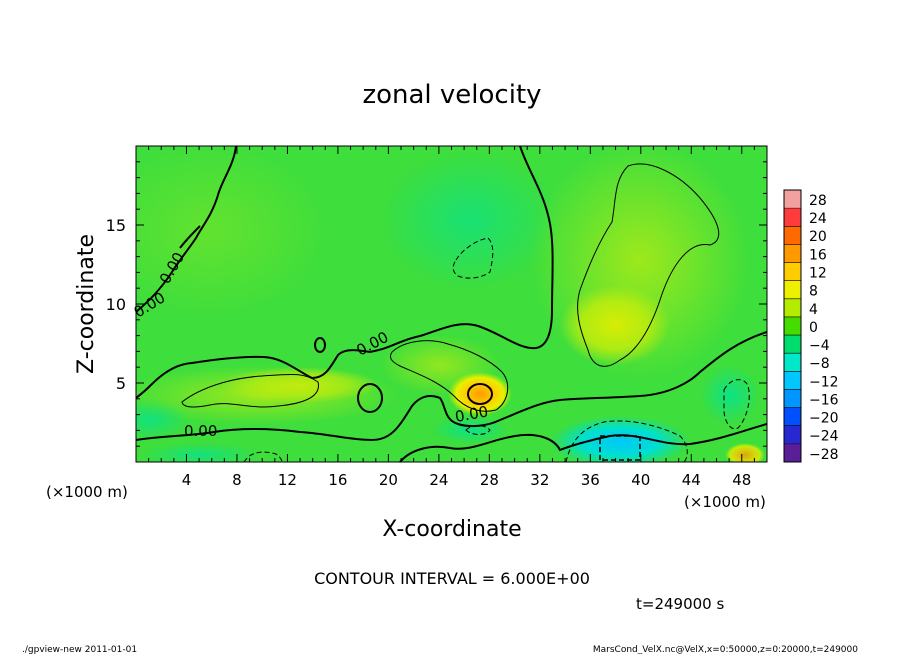 This screenshot has height=654, width=904. I want to click on y-tick-label: 10, so click(116, 304).